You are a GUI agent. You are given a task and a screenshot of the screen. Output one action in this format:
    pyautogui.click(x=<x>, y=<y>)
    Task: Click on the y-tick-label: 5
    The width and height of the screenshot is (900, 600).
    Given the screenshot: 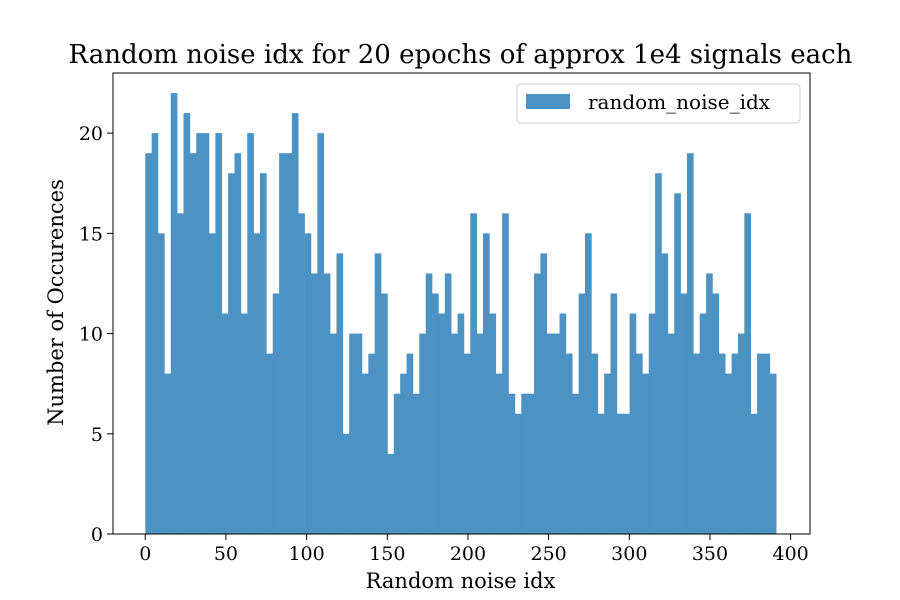 What is the action you would take?
    pyautogui.click(x=97, y=435)
    